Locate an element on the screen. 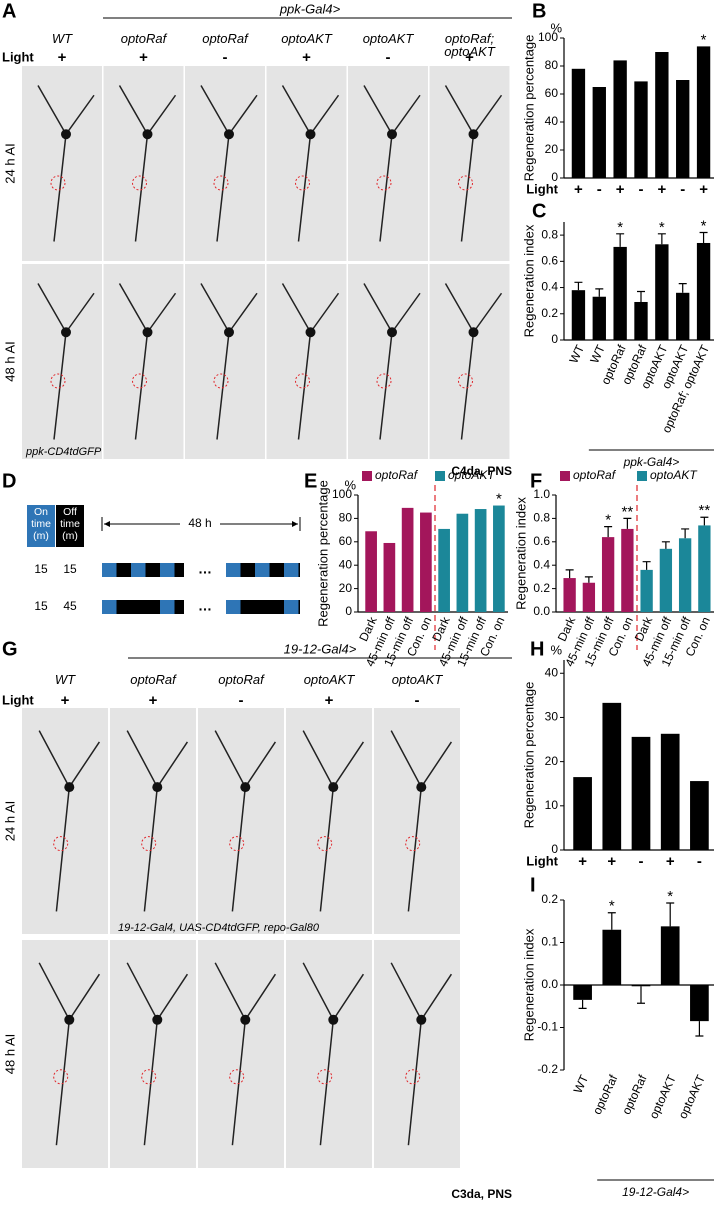  schedule-header: Off time (m) is located at coordinates (70, 524).